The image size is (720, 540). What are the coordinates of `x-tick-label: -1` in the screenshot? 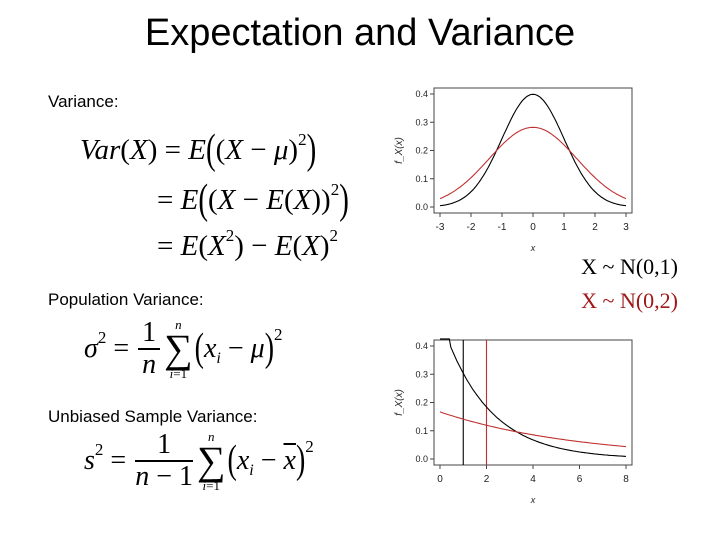 It's located at (502, 227).